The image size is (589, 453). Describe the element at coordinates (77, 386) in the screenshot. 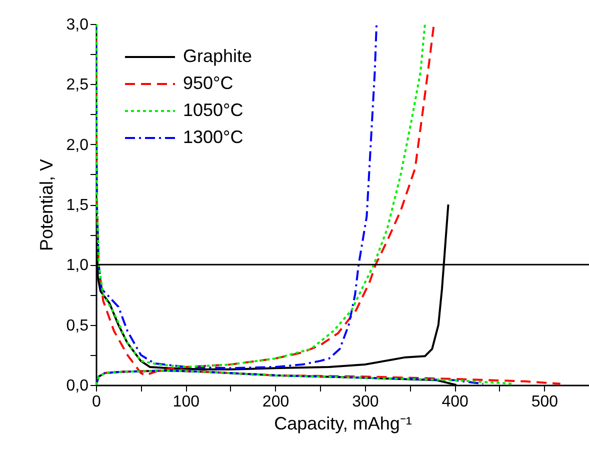

I see `y-tick-label: 0,0` at that location.